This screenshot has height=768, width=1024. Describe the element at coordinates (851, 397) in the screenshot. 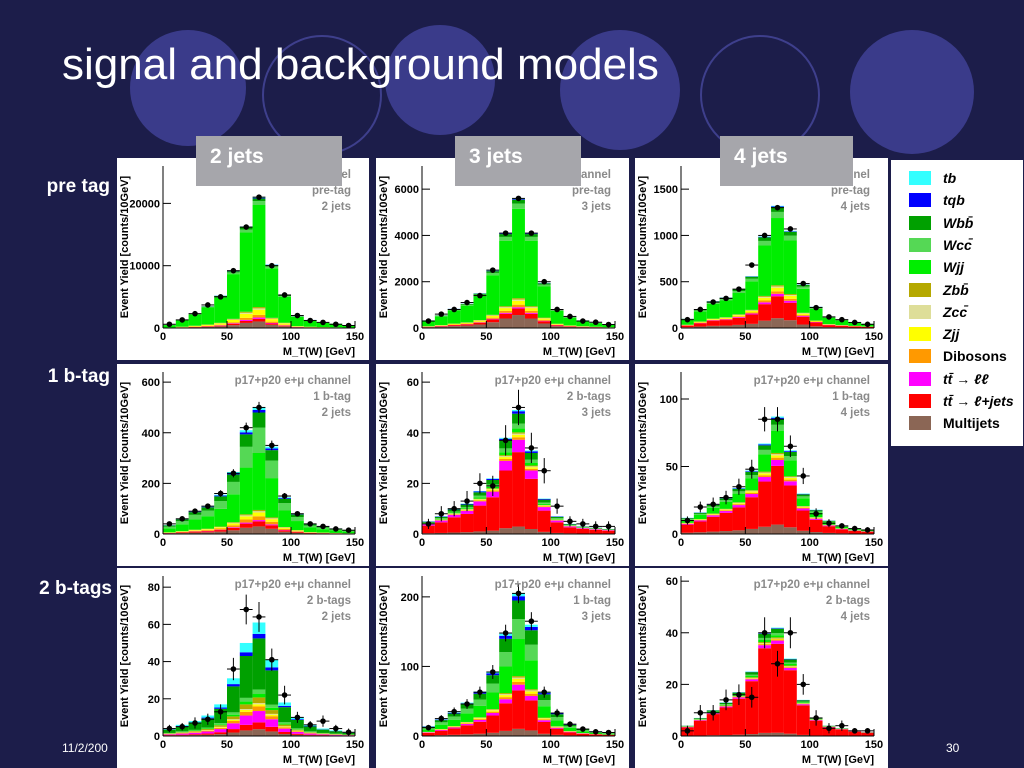

I see `plot-annotation: 1 b-tag` at that location.